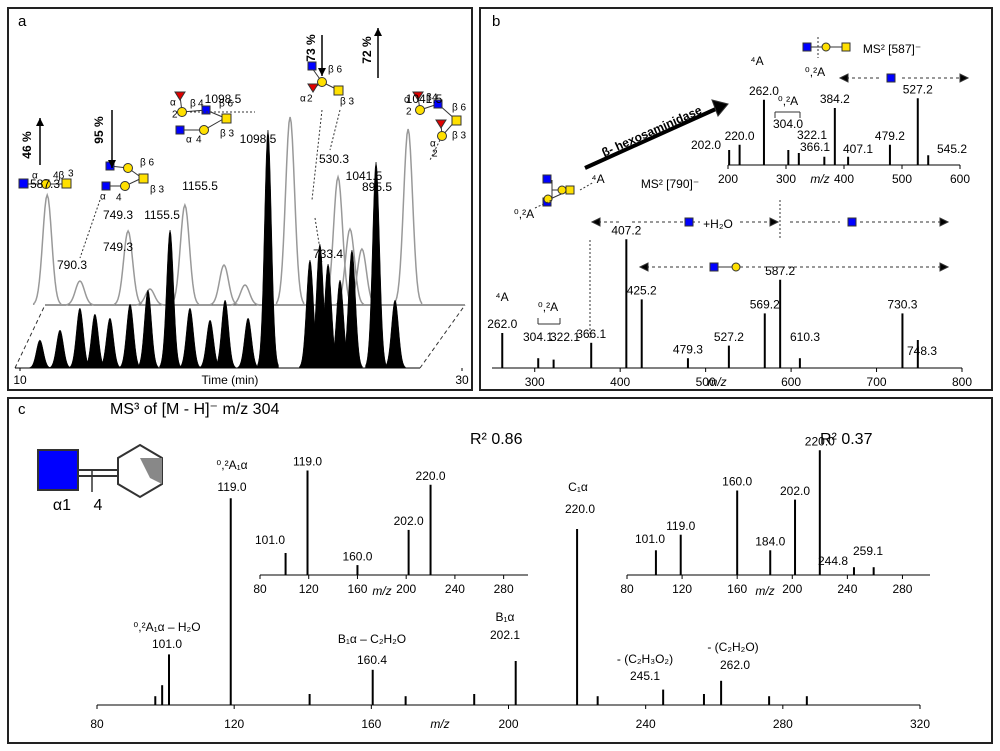 Image resolution: width=1000 pixels, height=751 pixels. I want to click on linkage-label: 3, so click(71, 174).